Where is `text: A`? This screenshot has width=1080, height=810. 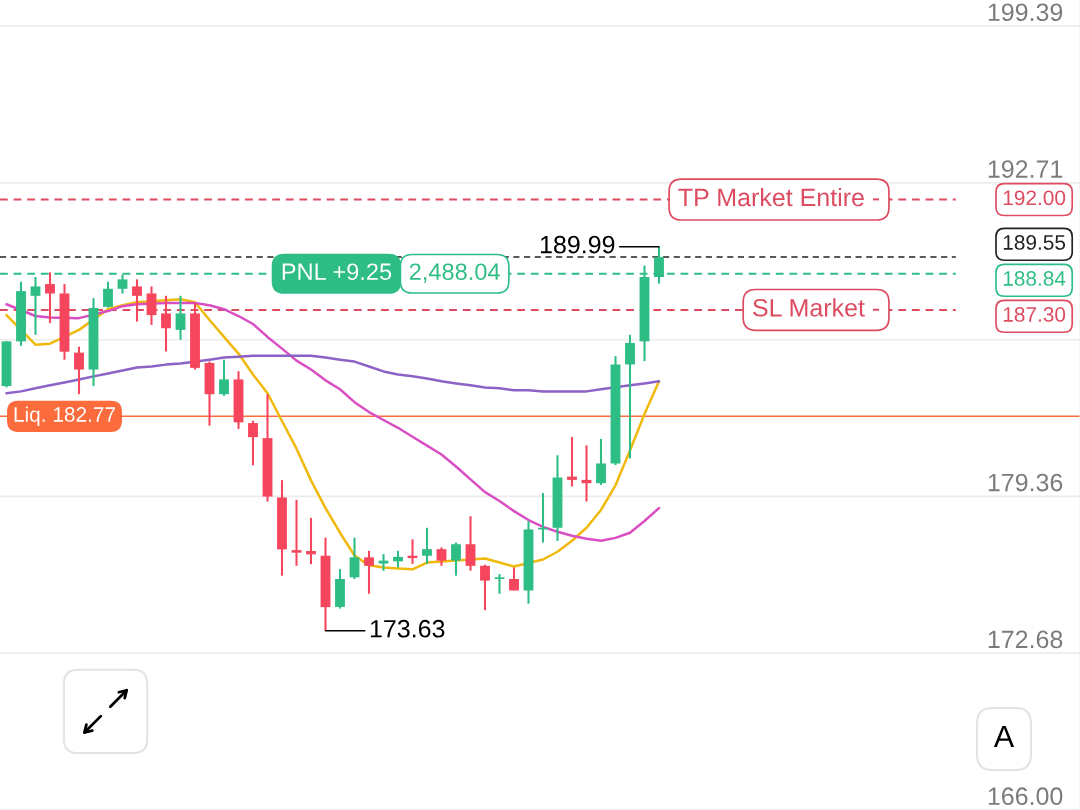 text: A is located at coordinates (1004, 736).